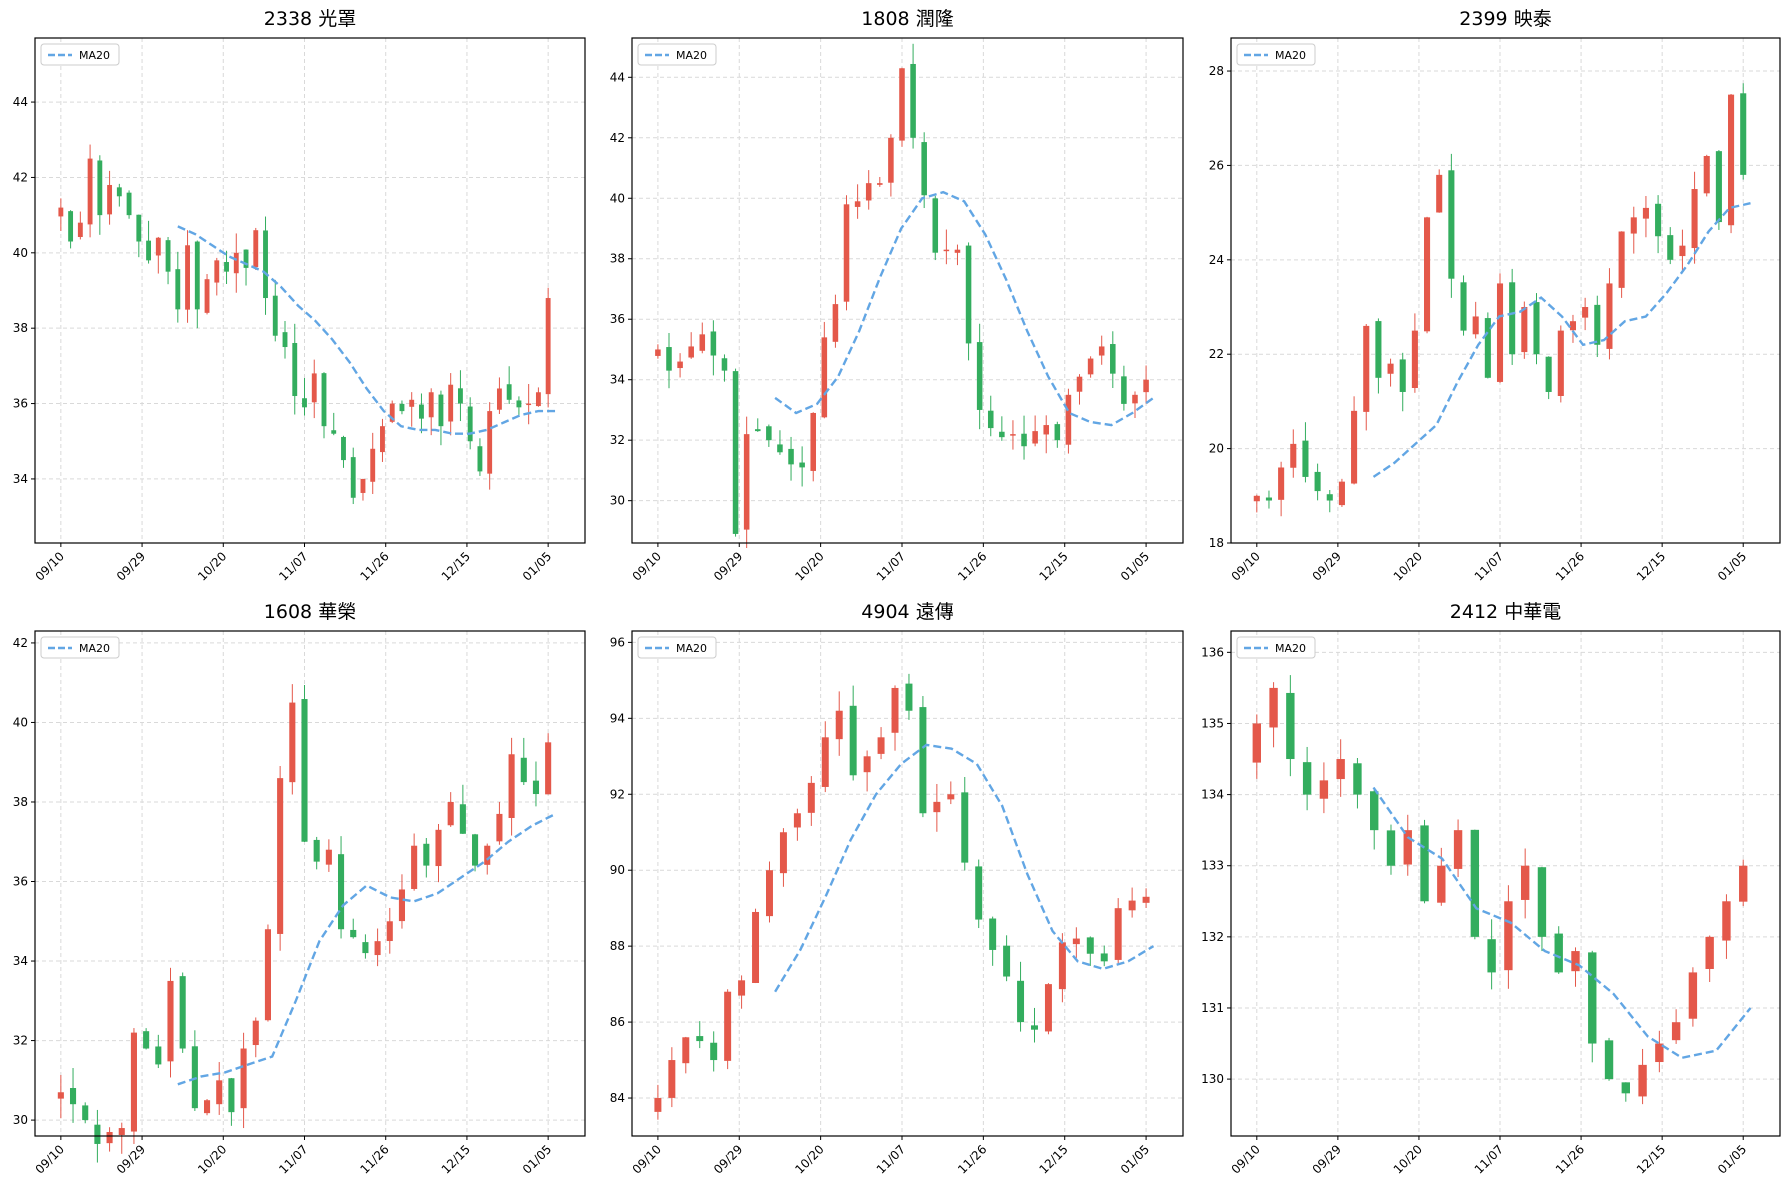 This screenshot has height=1189, width=1790. What do you see at coordinates (1212, 866) in the screenshot?
I see `y-tick-label: 133` at bounding box center [1212, 866].